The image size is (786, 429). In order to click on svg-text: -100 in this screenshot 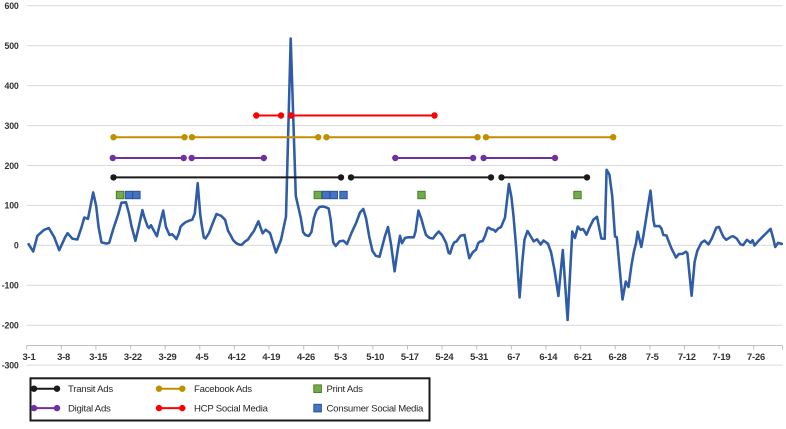, I will do `click(10, 286)`.